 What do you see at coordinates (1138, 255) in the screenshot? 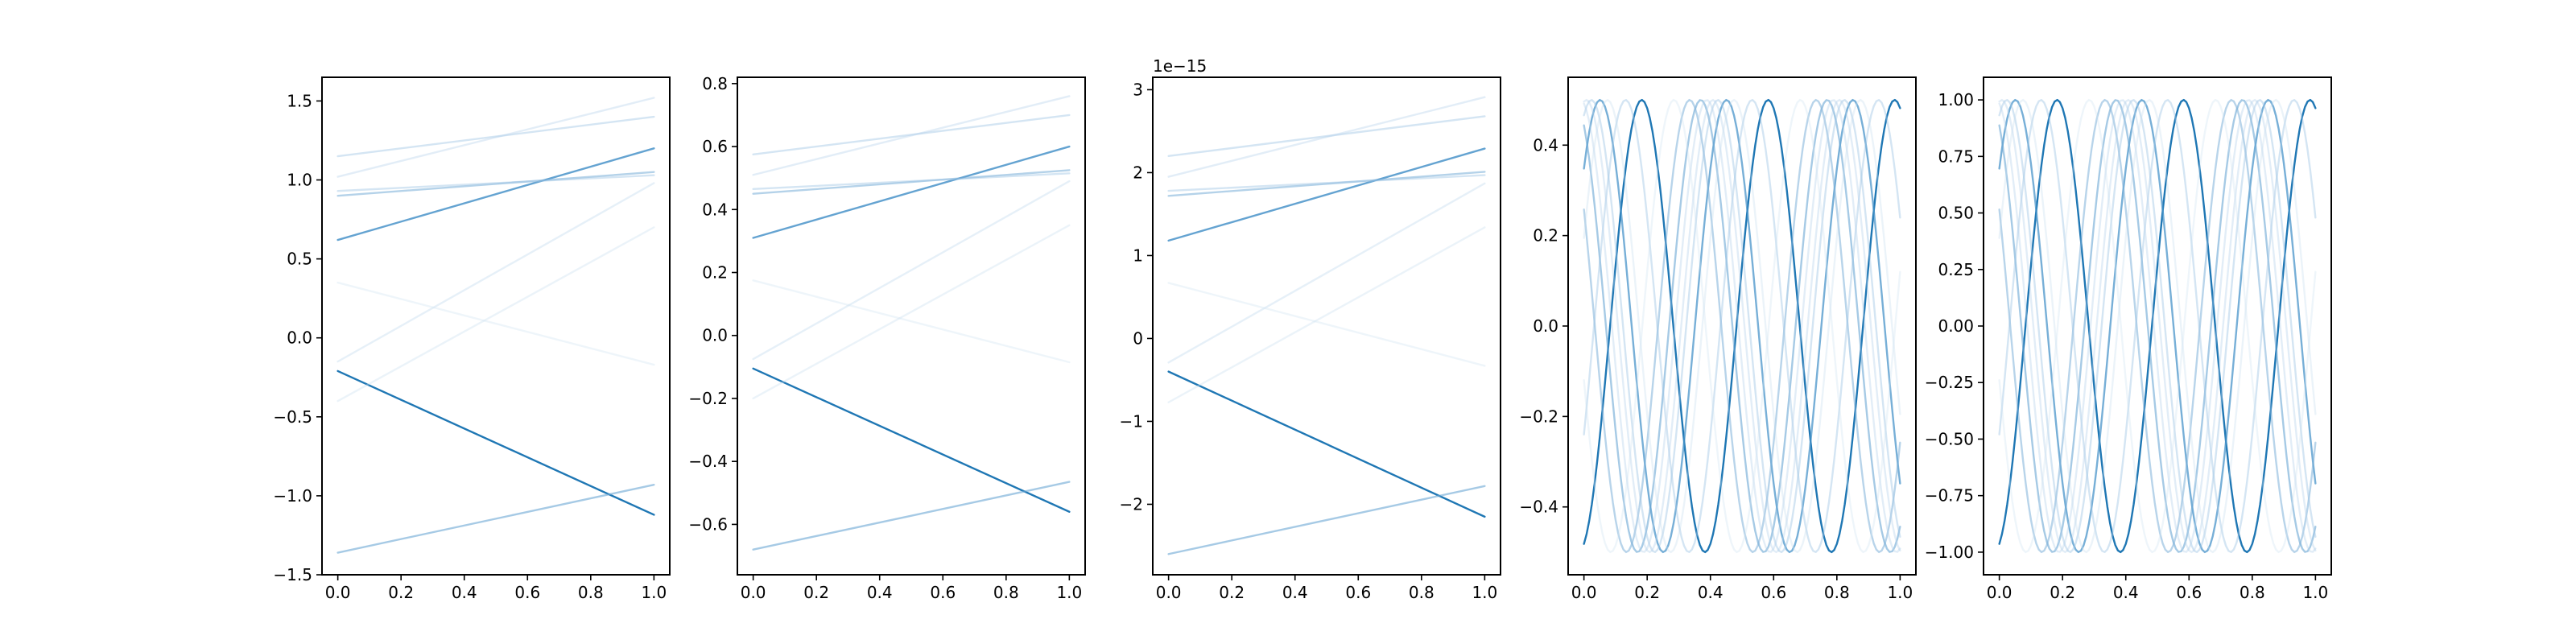
I see `y-tick-label: 1` at bounding box center [1138, 255].